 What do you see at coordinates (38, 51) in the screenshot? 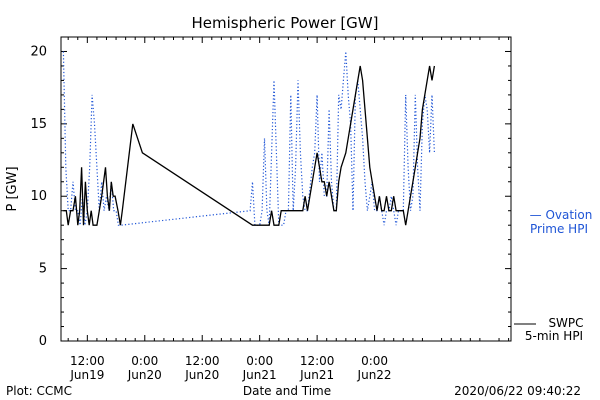
I see `y-tick-label: 20` at bounding box center [38, 51].